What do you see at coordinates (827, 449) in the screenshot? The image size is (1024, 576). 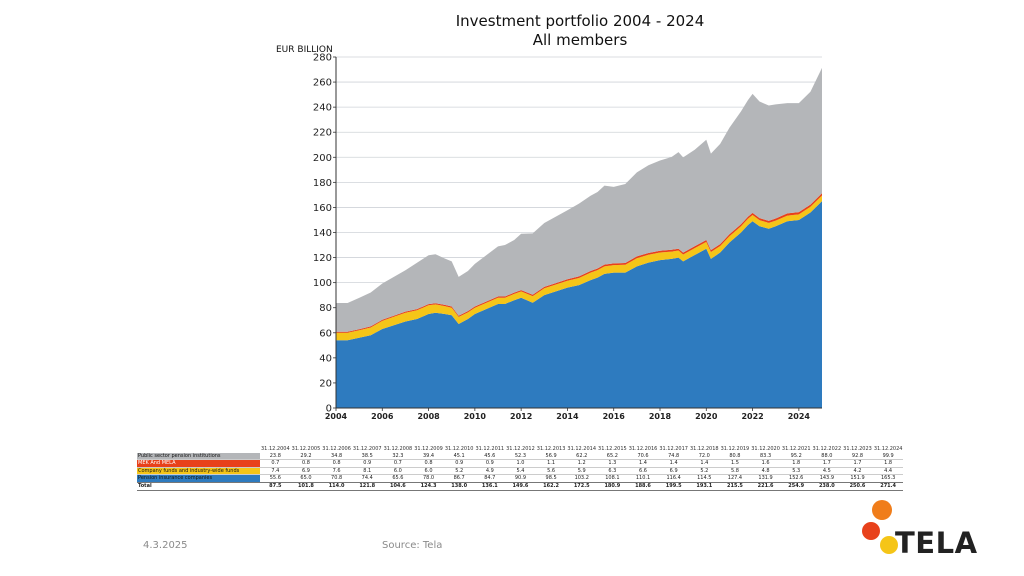 I see `table-header-date: 31.12.2022` at bounding box center [827, 449].